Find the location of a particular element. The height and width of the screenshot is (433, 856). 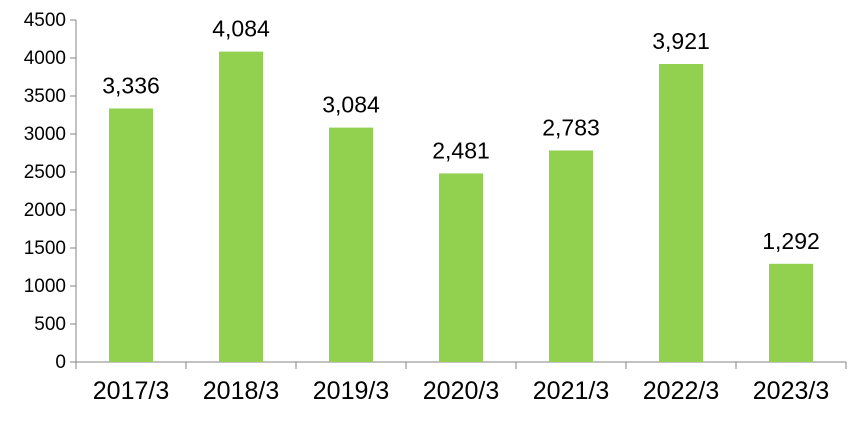

data-label: 3,084 is located at coordinates (351, 105).